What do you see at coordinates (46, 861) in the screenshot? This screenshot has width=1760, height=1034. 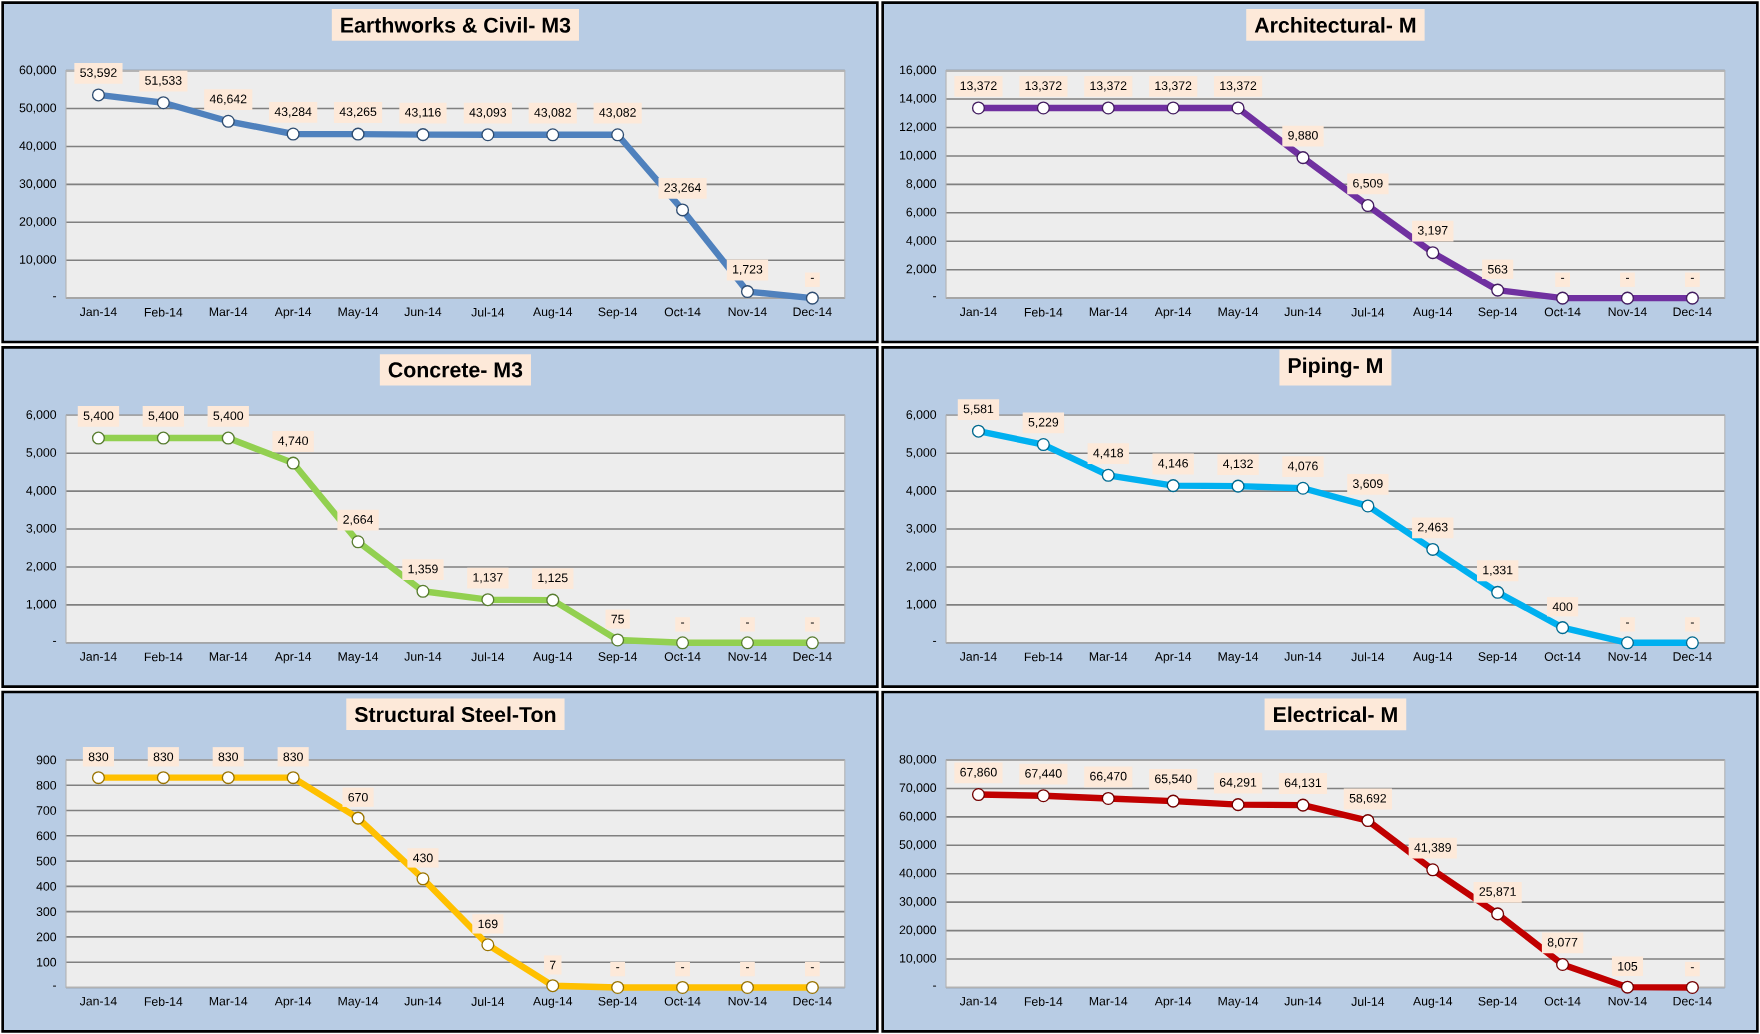 I see `y-tick-label: 500` at bounding box center [46, 861].